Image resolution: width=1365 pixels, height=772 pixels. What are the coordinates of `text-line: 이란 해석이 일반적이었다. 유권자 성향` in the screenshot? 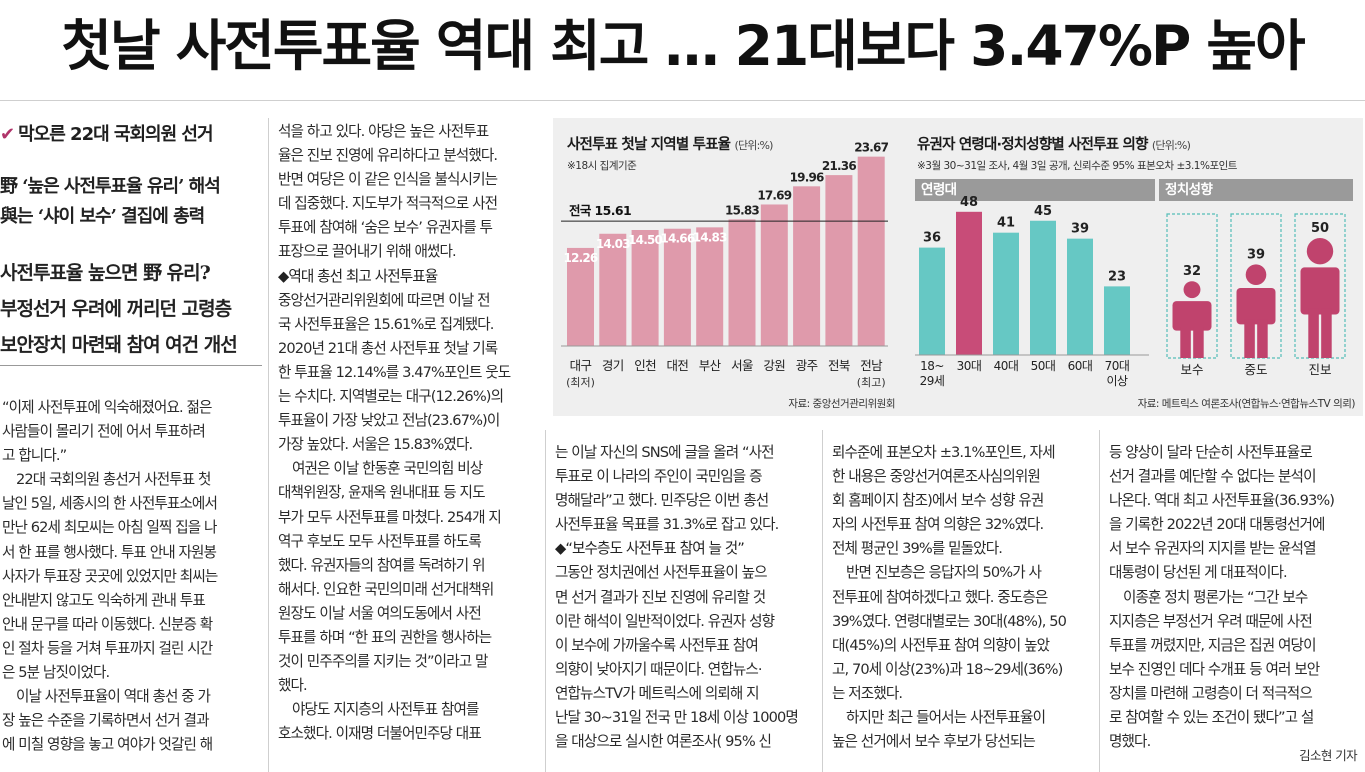 It's located at (665, 621).